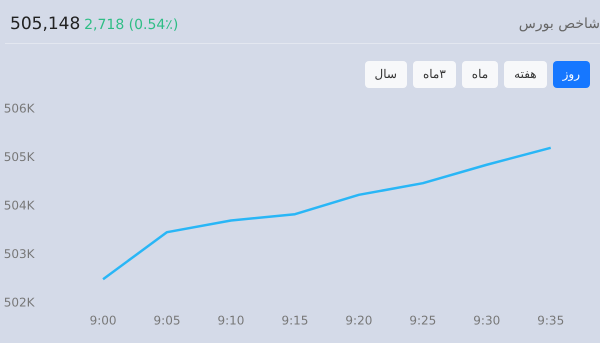  What do you see at coordinates (422, 321) in the screenshot?
I see `x-tick-label: 9:25` at bounding box center [422, 321].